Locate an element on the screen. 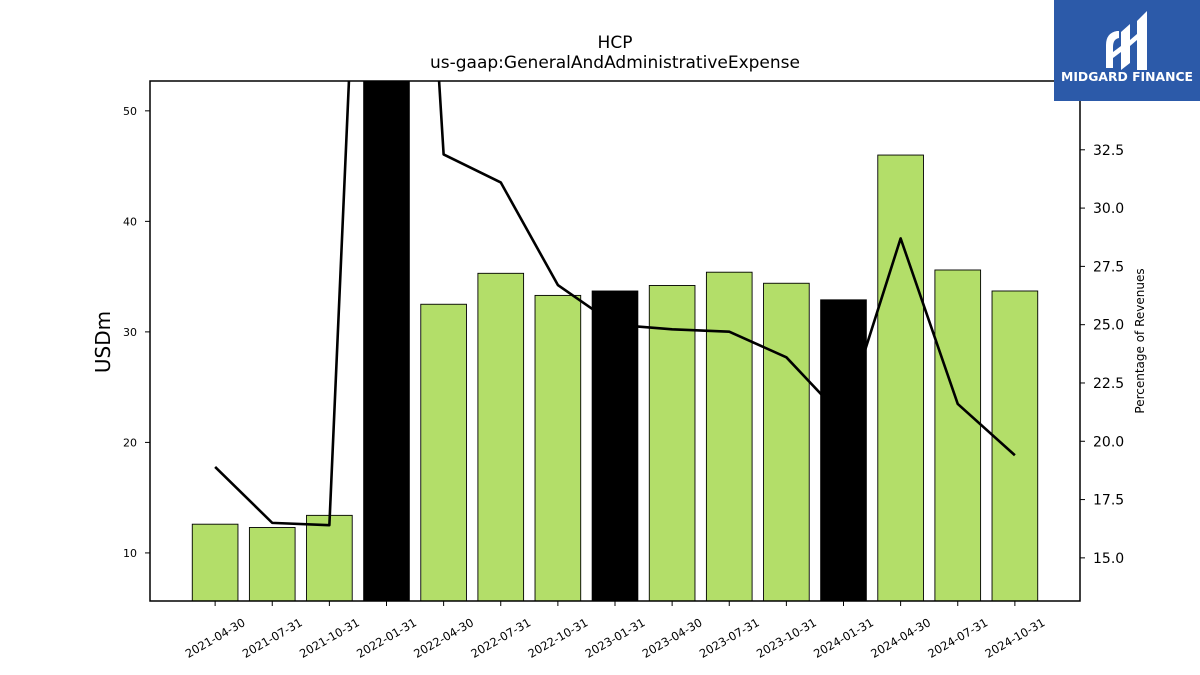 Image resolution: width=1200 pixels, height=675 pixels. y-axis-label: USDm is located at coordinates (103, 342).